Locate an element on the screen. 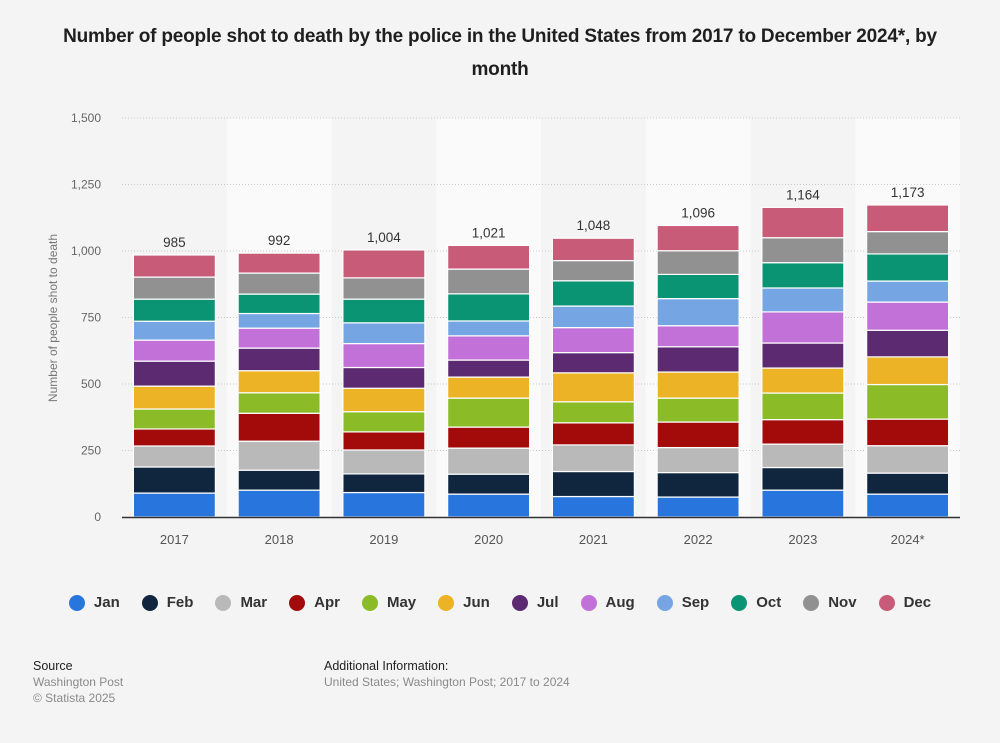 The image size is (1000, 743). legend-item-apr: Apr is located at coordinates (314, 602).